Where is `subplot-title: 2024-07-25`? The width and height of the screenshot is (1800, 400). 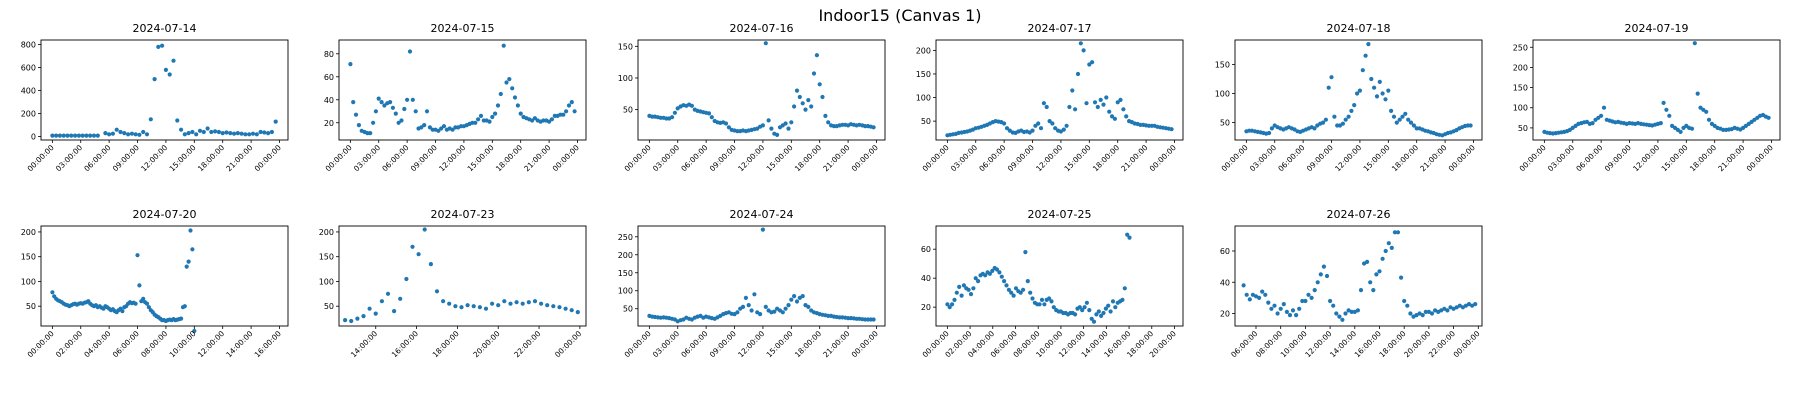 subplot-title: 2024-07-25 is located at coordinates (1060, 214).